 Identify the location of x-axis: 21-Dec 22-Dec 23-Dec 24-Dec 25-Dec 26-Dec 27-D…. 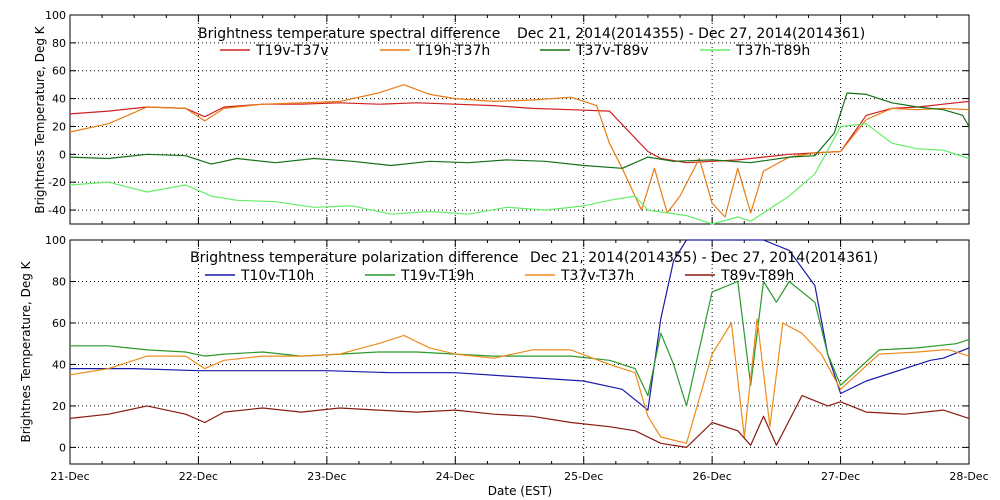
(519, 476).